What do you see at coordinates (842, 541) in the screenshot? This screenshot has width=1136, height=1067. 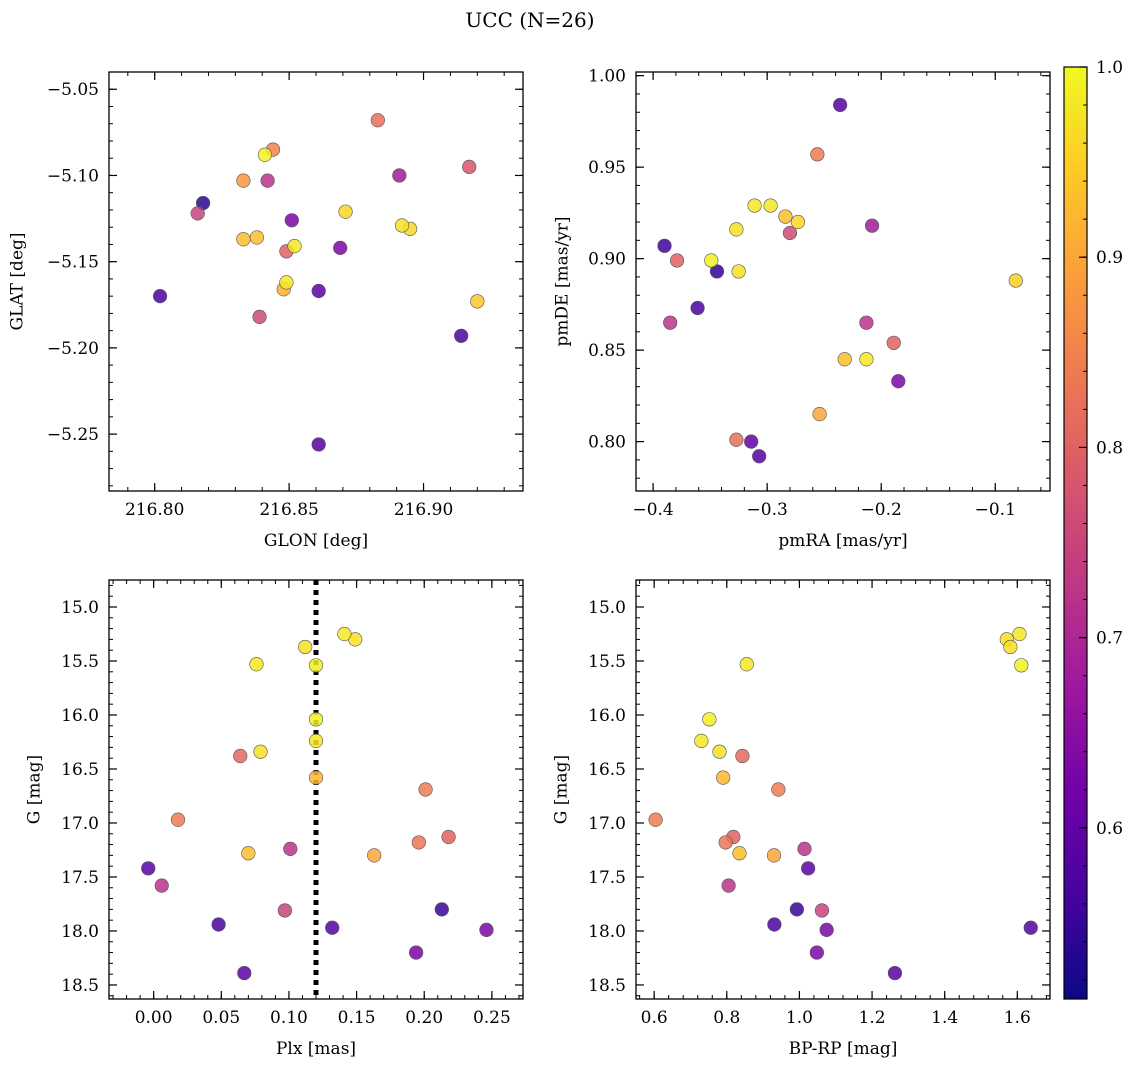 I see `x-axis-label: pmRA [mas/yr]` at bounding box center [842, 541].